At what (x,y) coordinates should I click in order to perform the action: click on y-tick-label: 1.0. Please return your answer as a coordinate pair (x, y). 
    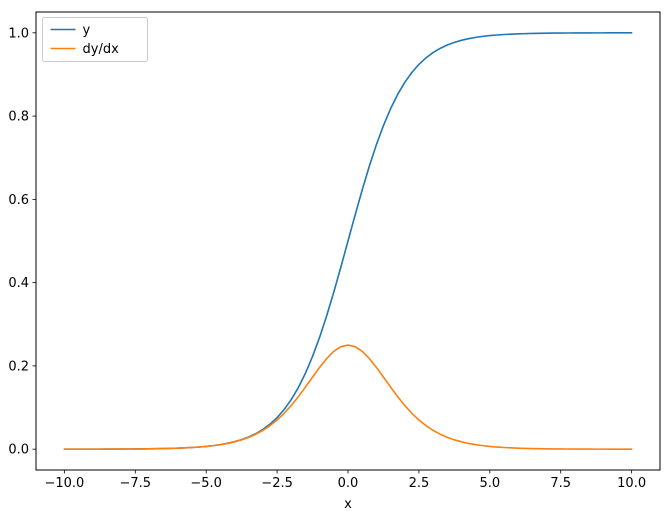
    Looking at the image, I should click on (18, 33).